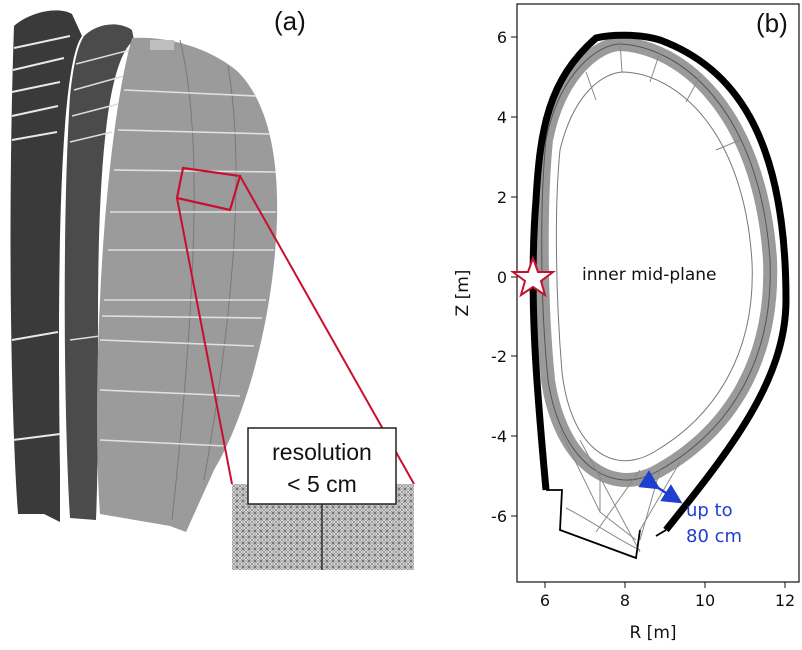 The width and height of the screenshot is (802, 650). I want to click on y-tick-label-4: 4, so click(502, 117).